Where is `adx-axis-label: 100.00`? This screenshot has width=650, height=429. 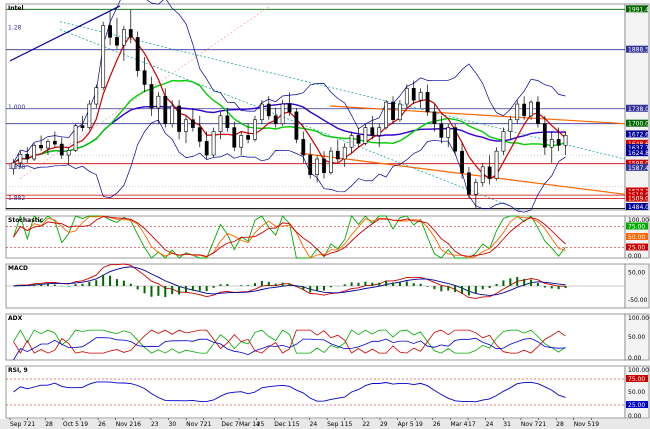 adx-axis-label: 100.00 is located at coordinates (638, 318).